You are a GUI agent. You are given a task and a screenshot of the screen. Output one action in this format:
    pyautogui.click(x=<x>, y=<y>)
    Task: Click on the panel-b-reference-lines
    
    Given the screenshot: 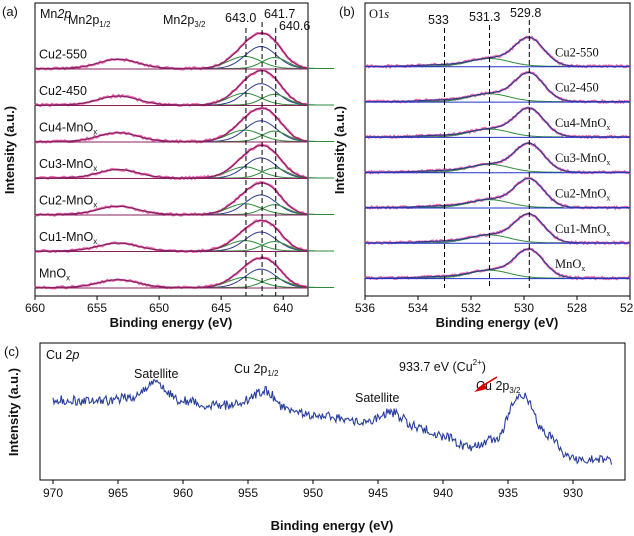 What is the action you would take?
    pyautogui.click(x=487, y=154)
    